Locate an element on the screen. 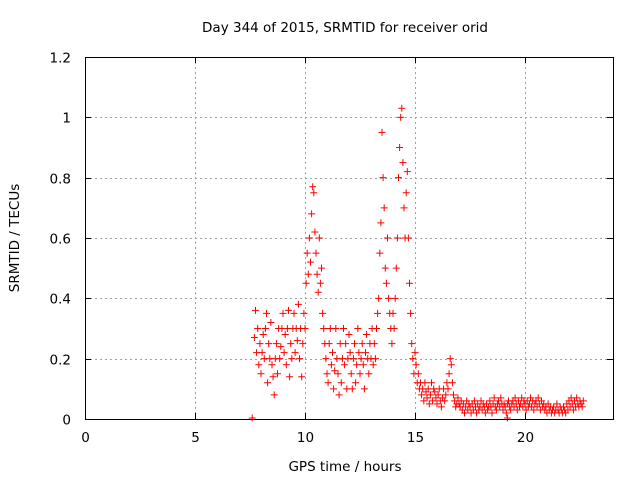 Image resolution: width=640 pixels, height=480 pixels. x-tick-label: 15 is located at coordinates (415, 438).